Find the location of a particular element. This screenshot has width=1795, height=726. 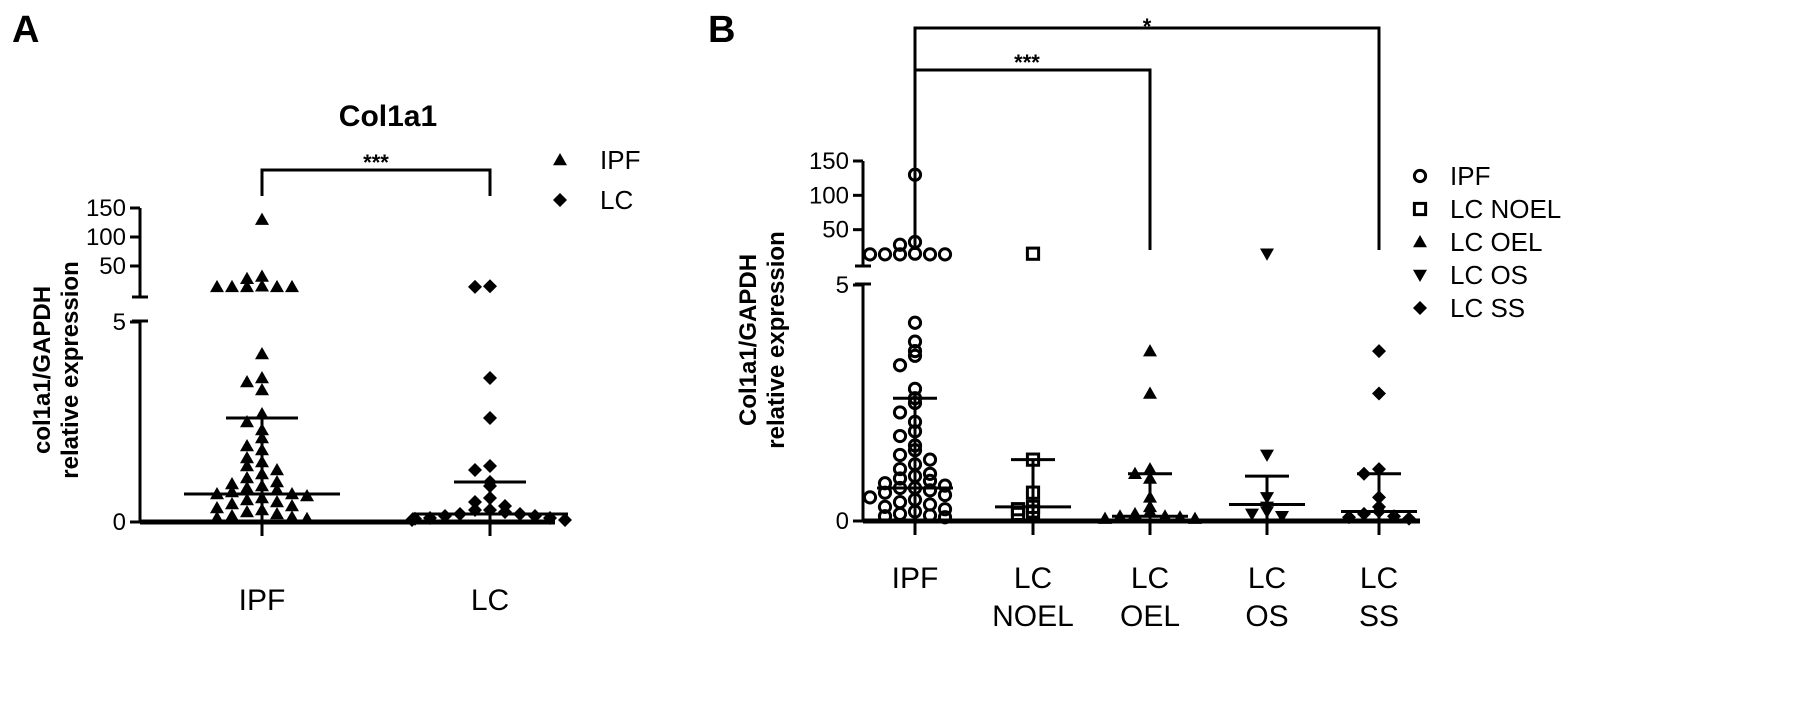

panel-a-y-tick-label: 100 is located at coordinates (106, 237).